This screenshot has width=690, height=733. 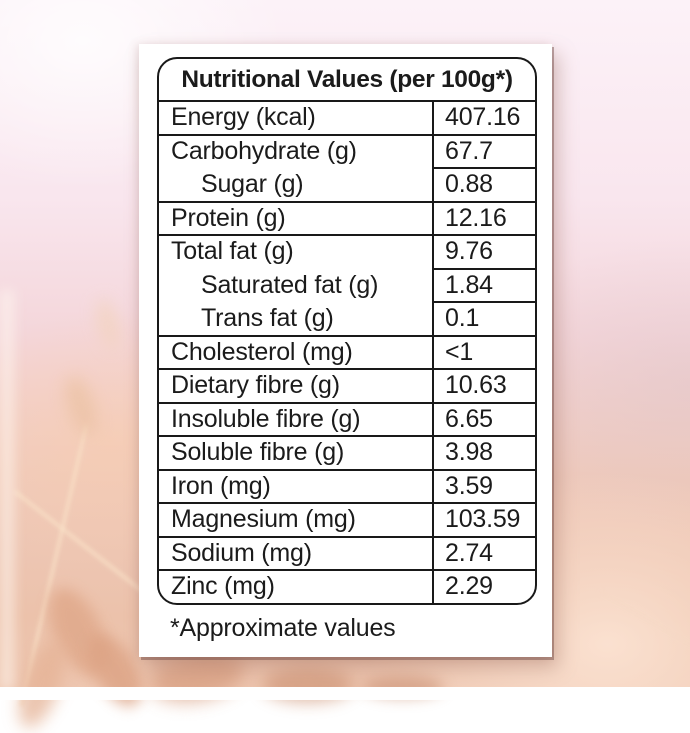 What do you see at coordinates (295, 385) in the screenshot?
I see `nutrient-label: Dietary fibre (g)` at bounding box center [295, 385].